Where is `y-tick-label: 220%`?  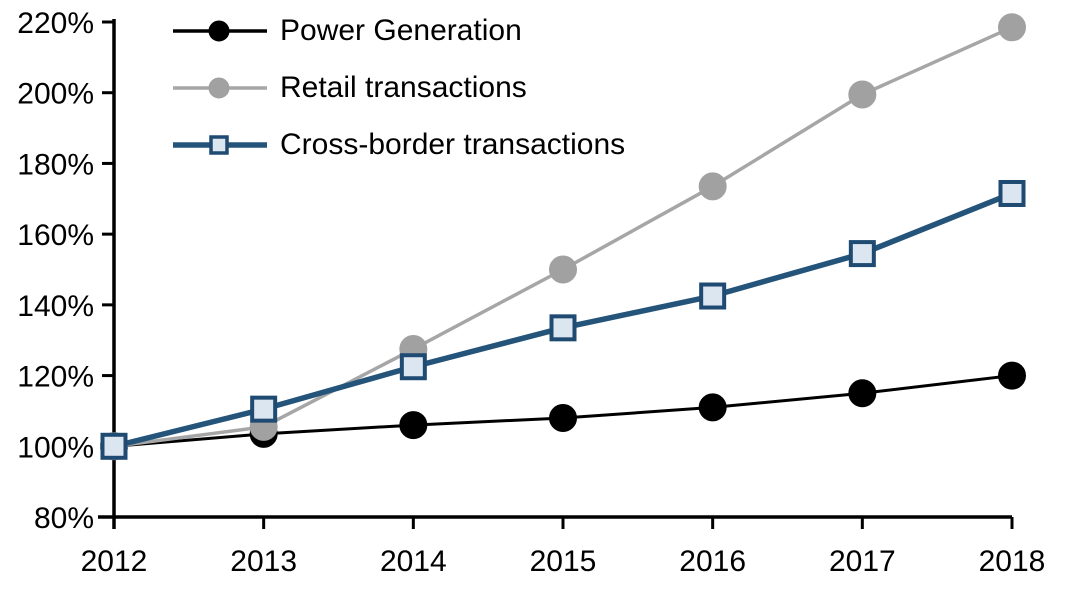 y-tick-label: 220% is located at coordinates (55, 23).